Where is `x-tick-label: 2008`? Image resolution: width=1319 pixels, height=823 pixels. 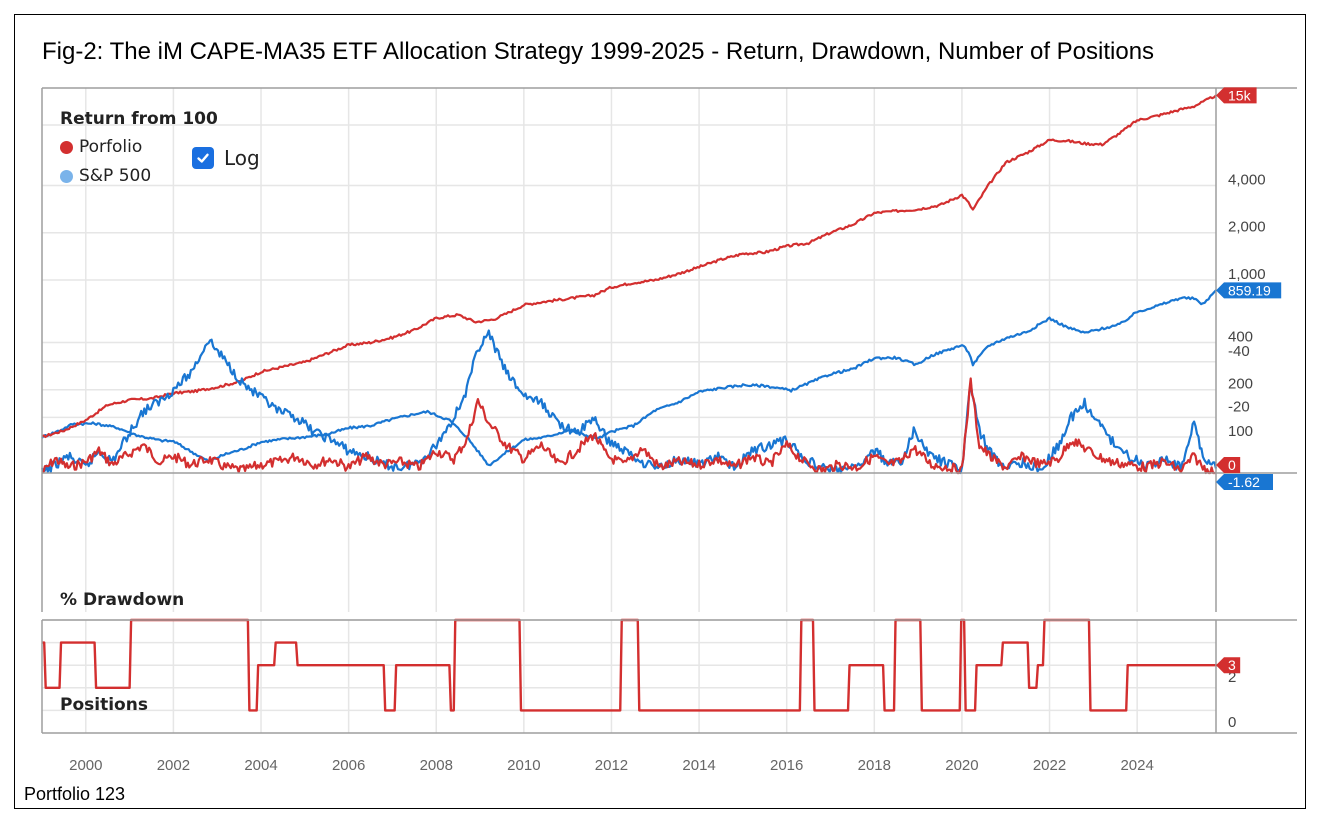
x-tick-label: 2008 is located at coordinates (436, 765).